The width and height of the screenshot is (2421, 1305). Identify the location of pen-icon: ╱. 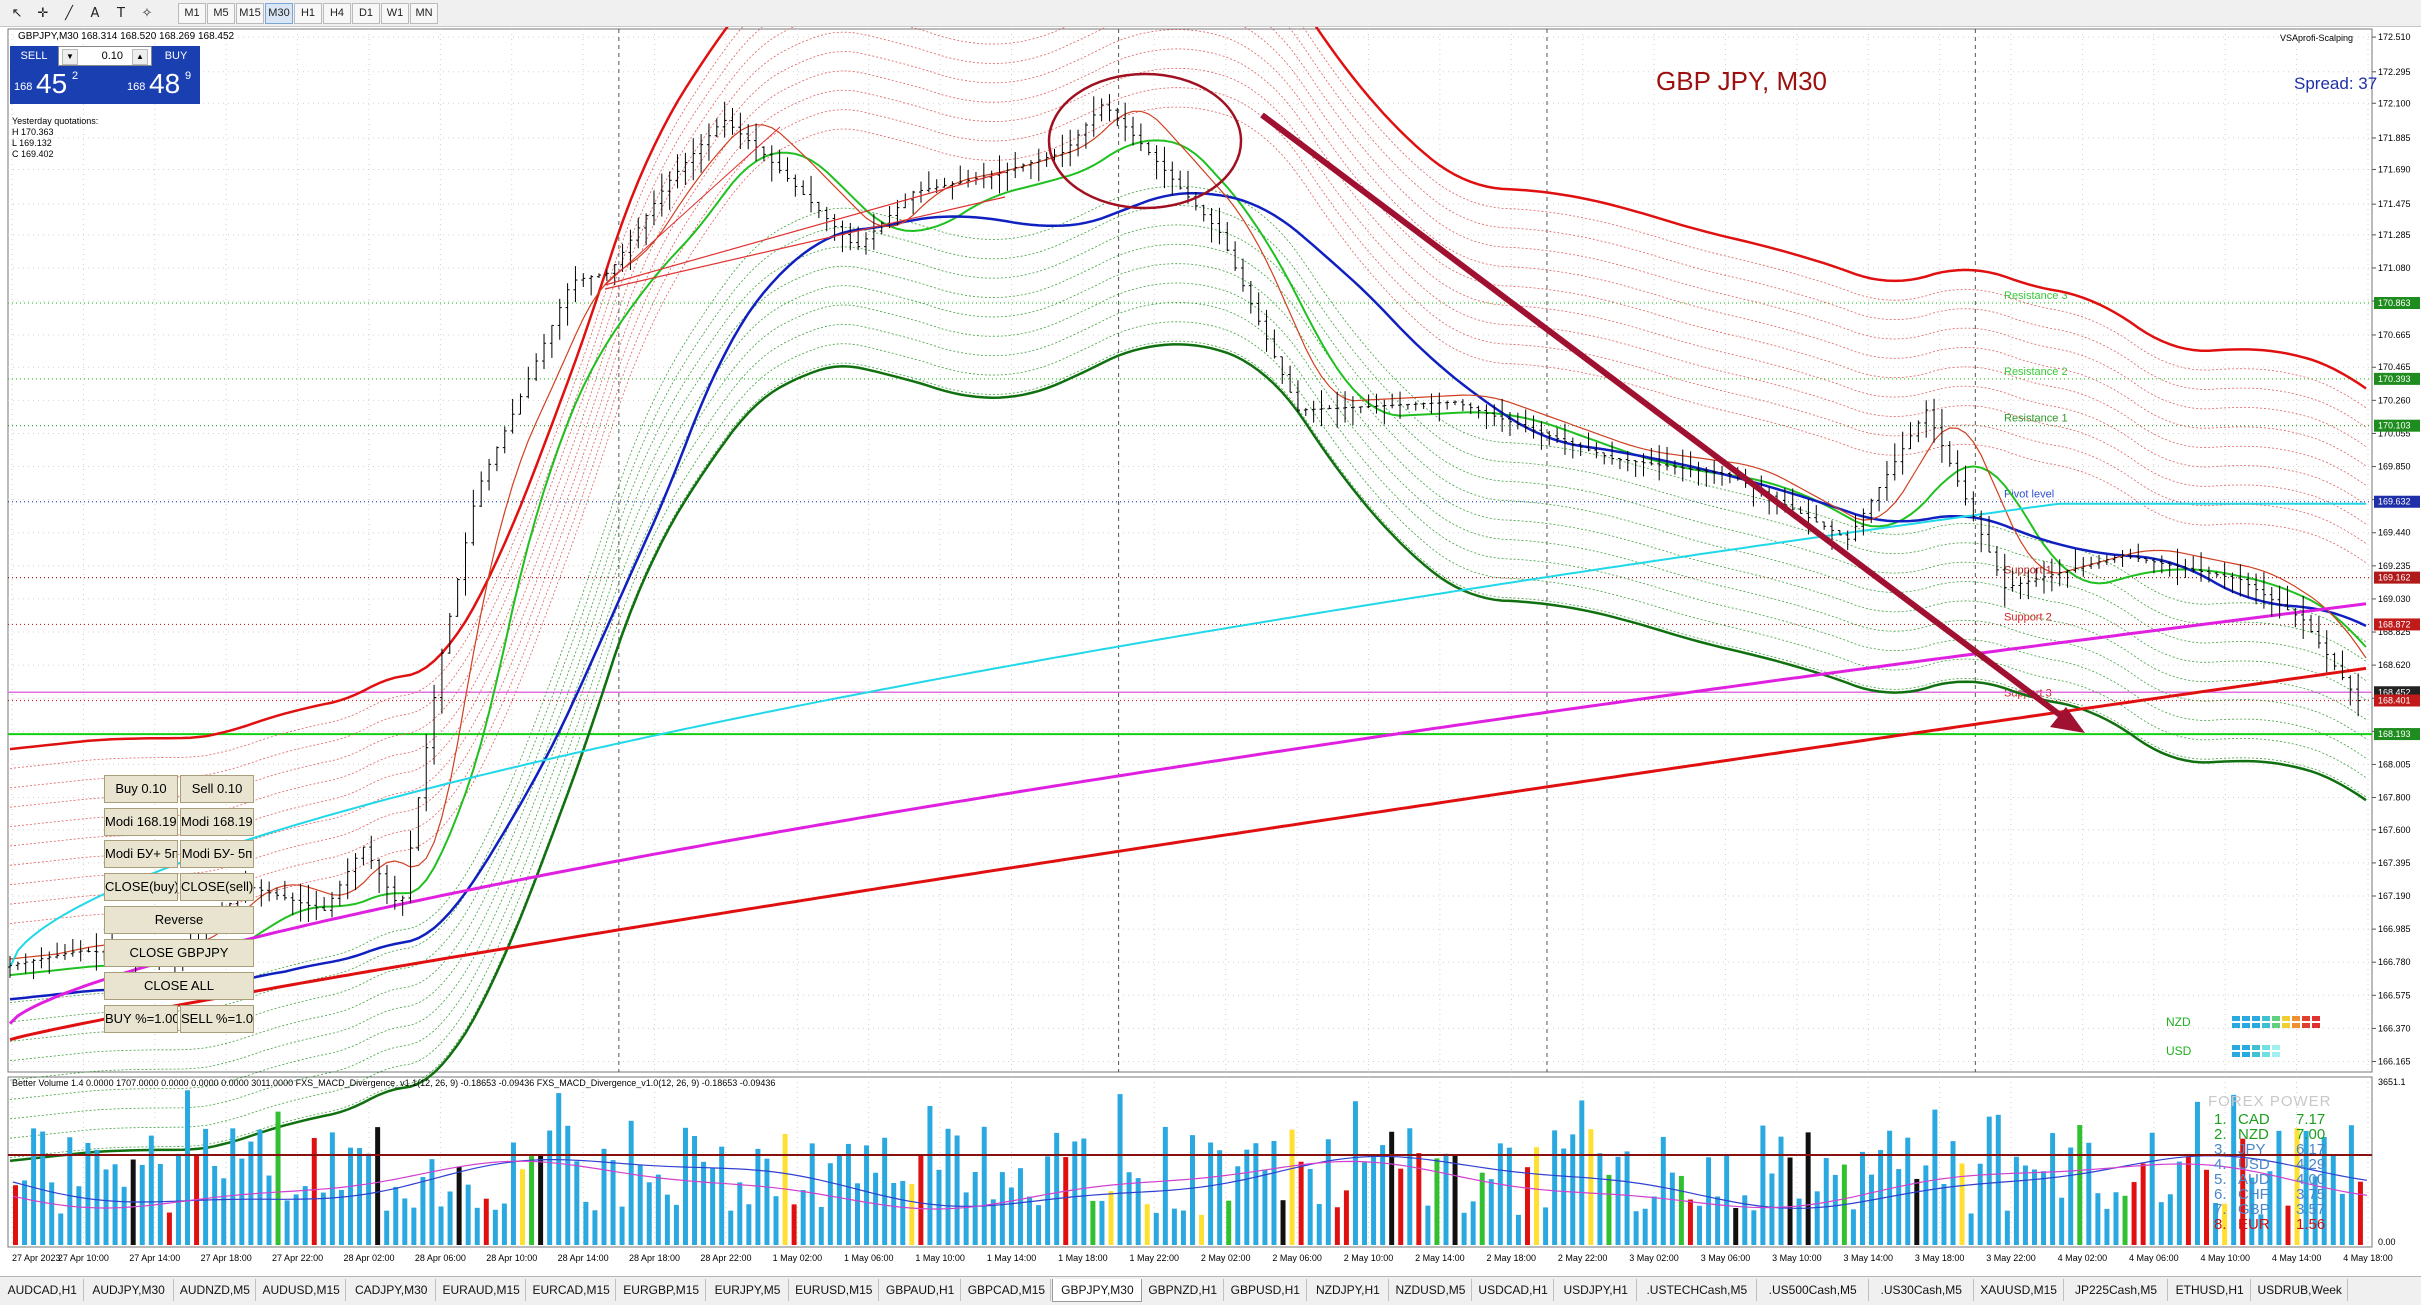
(69, 13).